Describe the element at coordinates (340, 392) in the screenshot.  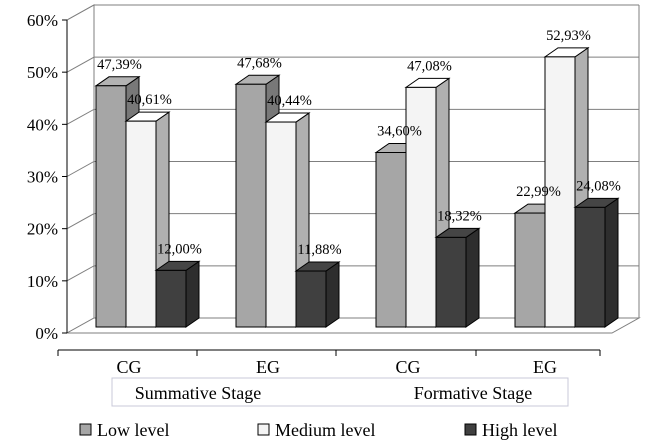
I see `group-label-box` at that location.